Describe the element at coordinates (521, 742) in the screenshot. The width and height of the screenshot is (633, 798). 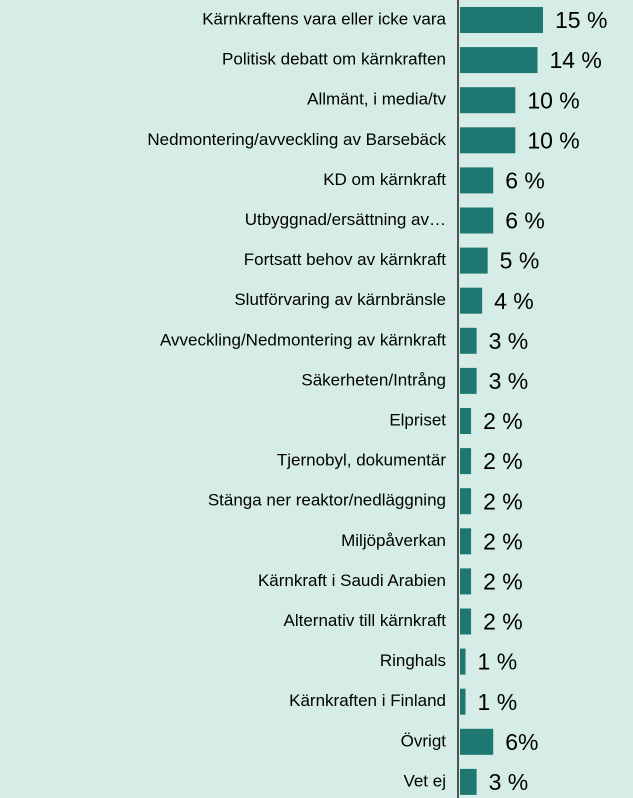
I see `value-label: 6%` at that location.